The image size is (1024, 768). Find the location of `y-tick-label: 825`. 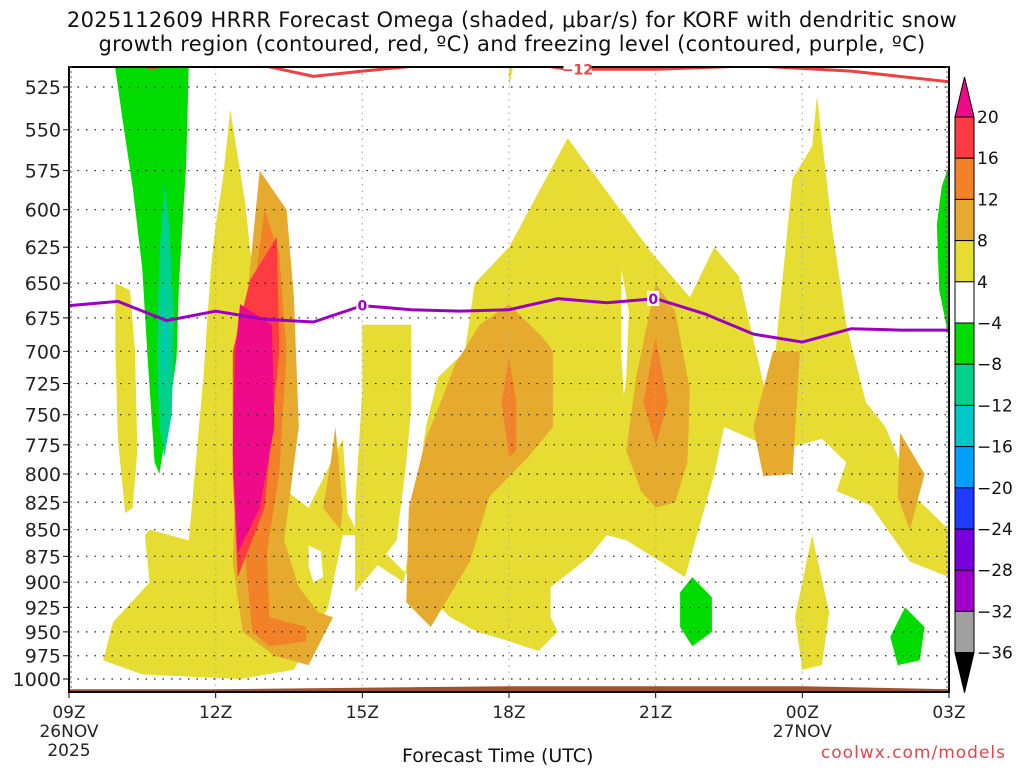

y-tick-label: 825 is located at coordinates (43, 503).